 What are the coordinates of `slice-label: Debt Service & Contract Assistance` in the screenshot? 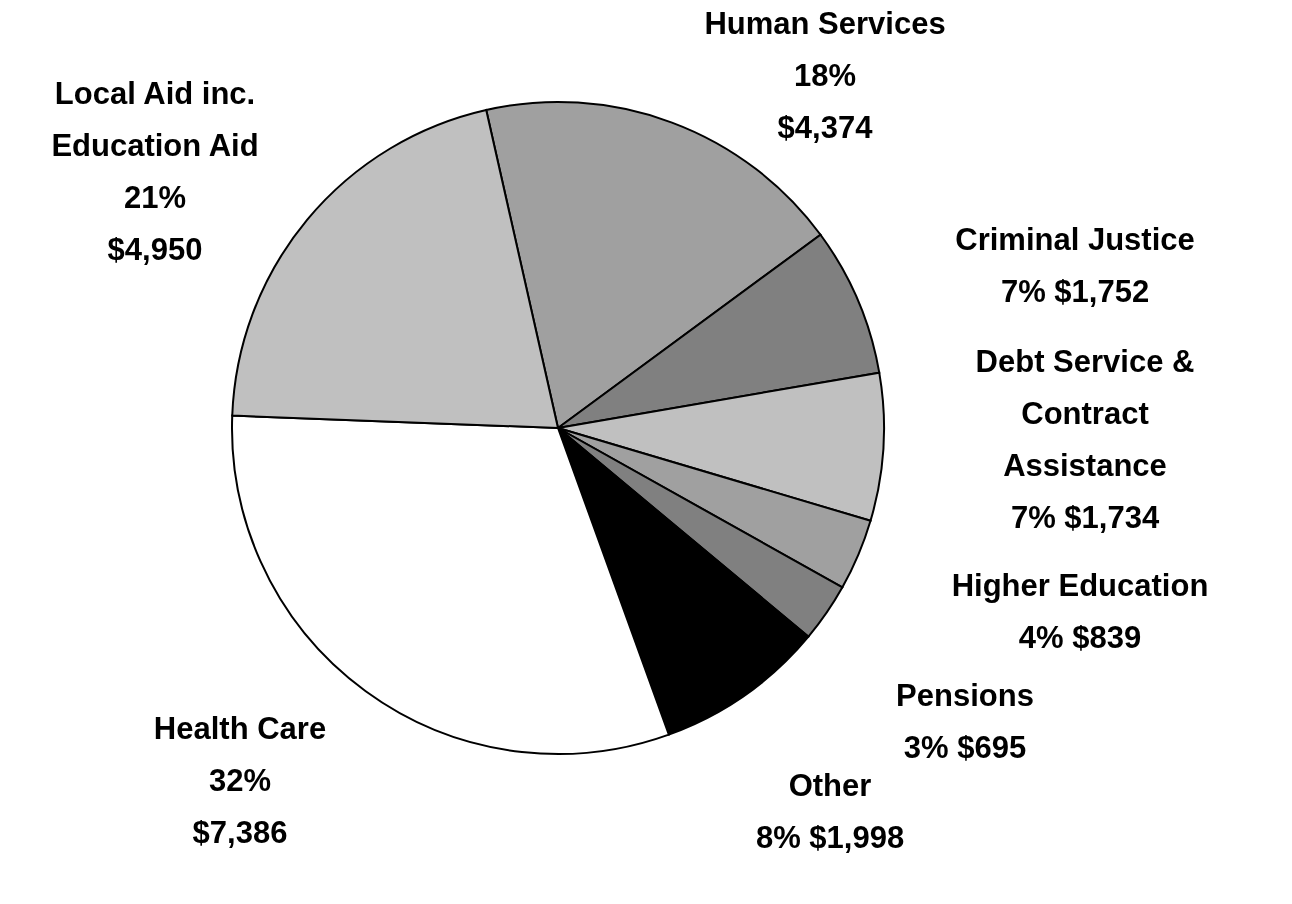 It's located at (1085, 413).